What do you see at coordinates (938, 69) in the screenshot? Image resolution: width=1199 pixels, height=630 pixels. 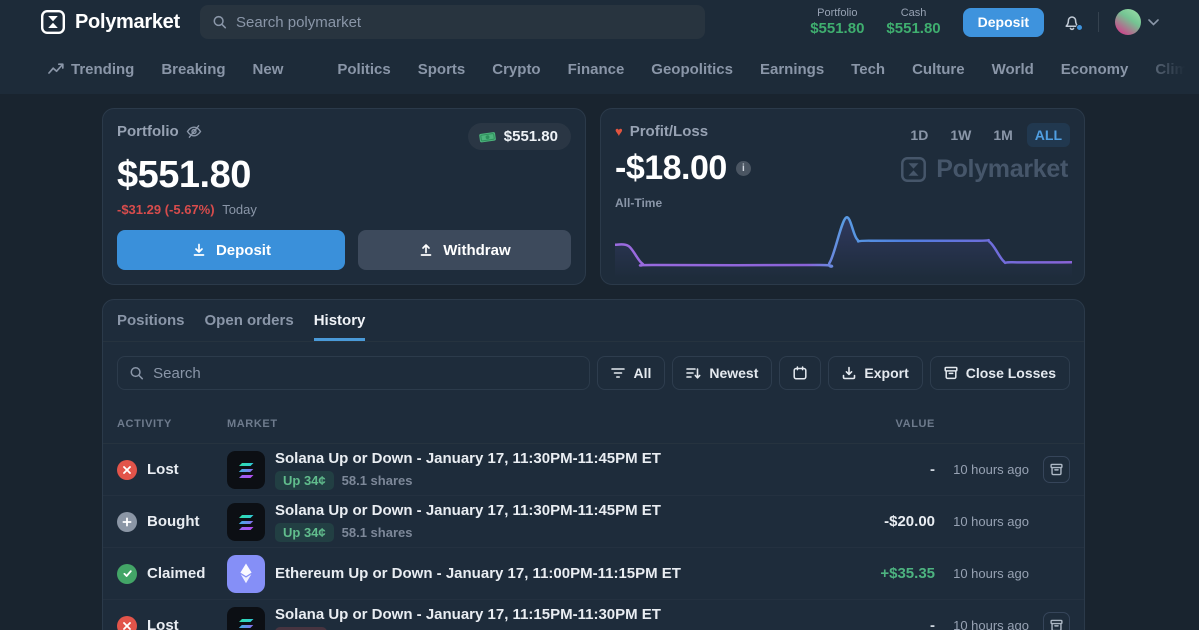 I see `nav-item-culture: Culture` at bounding box center [938, 69].